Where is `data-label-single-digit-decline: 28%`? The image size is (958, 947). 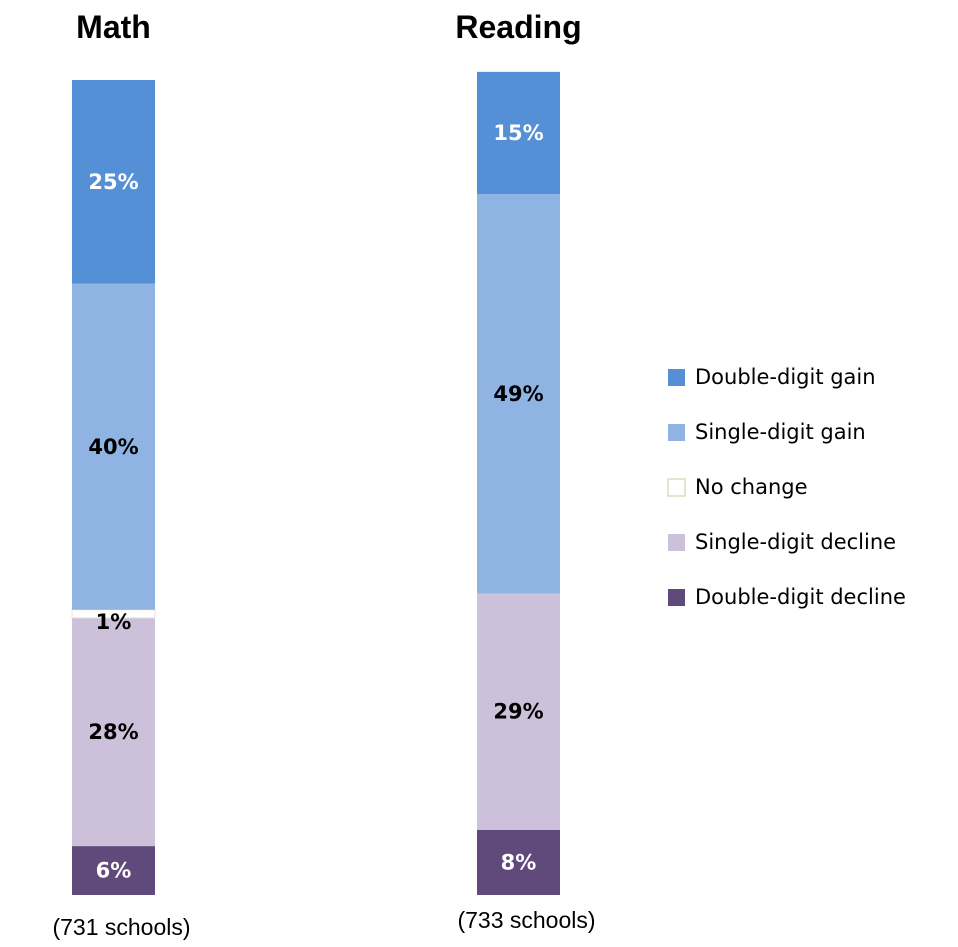 data-label-single-digit-decline: 28% is located at coordinates (113, 732).